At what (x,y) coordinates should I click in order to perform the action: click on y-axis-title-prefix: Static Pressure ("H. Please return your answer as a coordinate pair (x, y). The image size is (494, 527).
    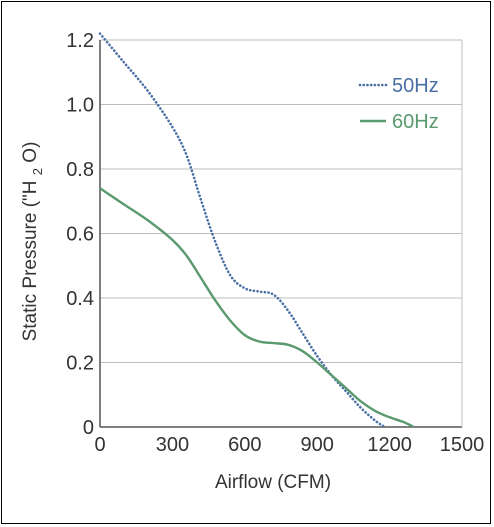
    Looking at the image, I should click on (30, 261).